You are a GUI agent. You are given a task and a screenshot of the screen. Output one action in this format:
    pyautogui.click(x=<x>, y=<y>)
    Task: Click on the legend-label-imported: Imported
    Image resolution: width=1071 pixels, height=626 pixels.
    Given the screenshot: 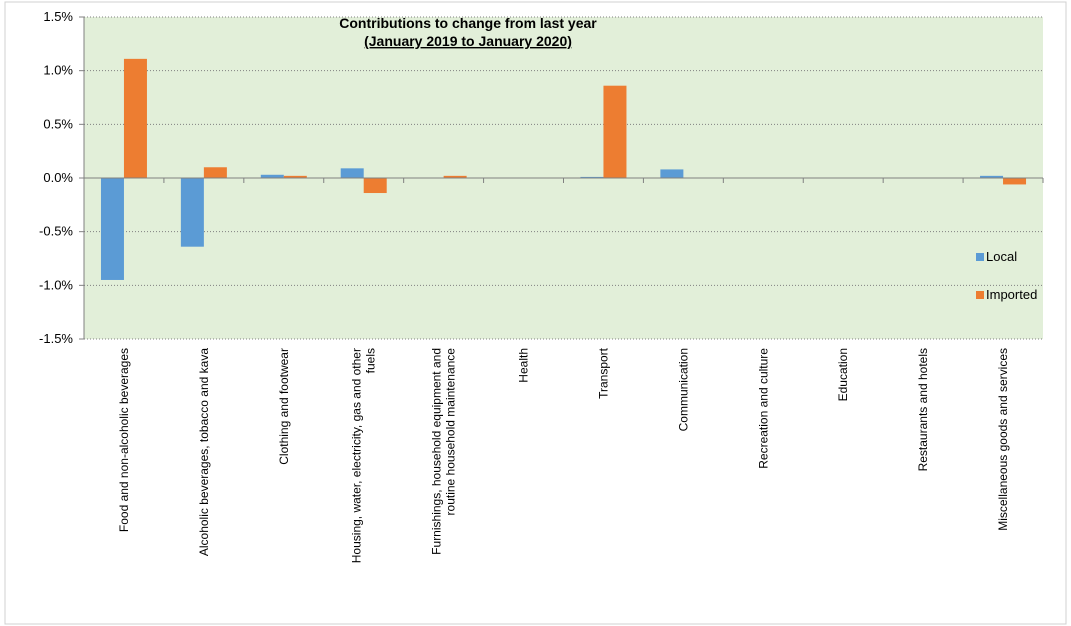 What is the action you would take?
    pyautogui.click(x=1011, y=294)
    